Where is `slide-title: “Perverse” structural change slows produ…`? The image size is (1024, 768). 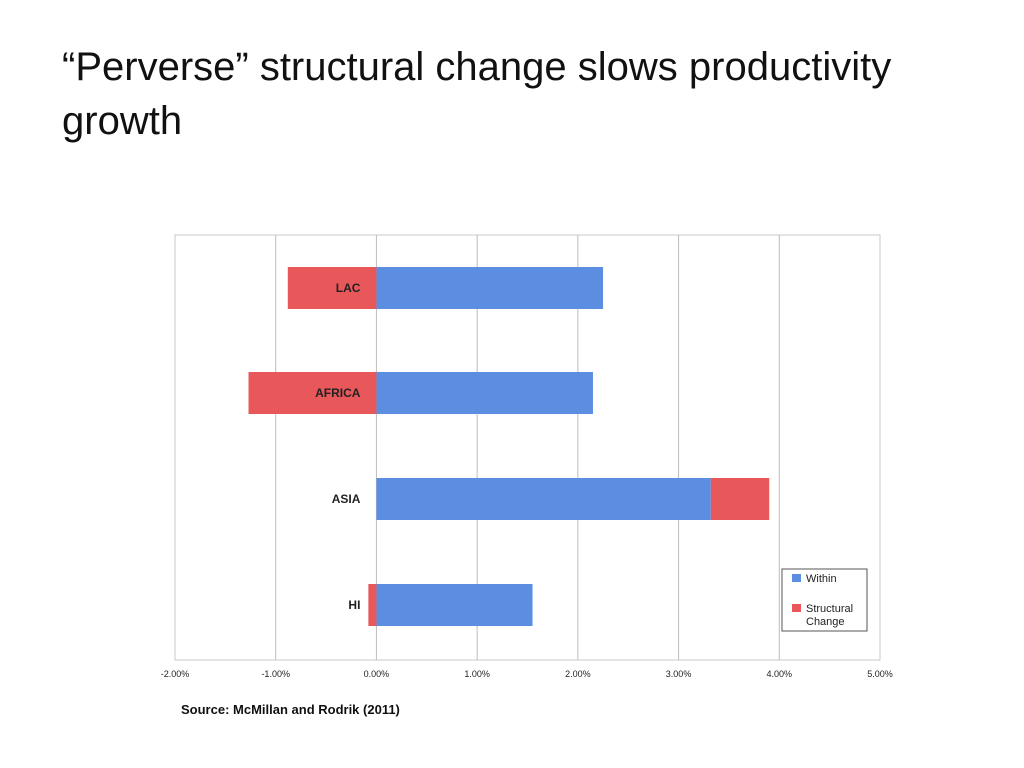
slide-title: “Perverse” structural change slows produ… is located at coordinates (477, 94).